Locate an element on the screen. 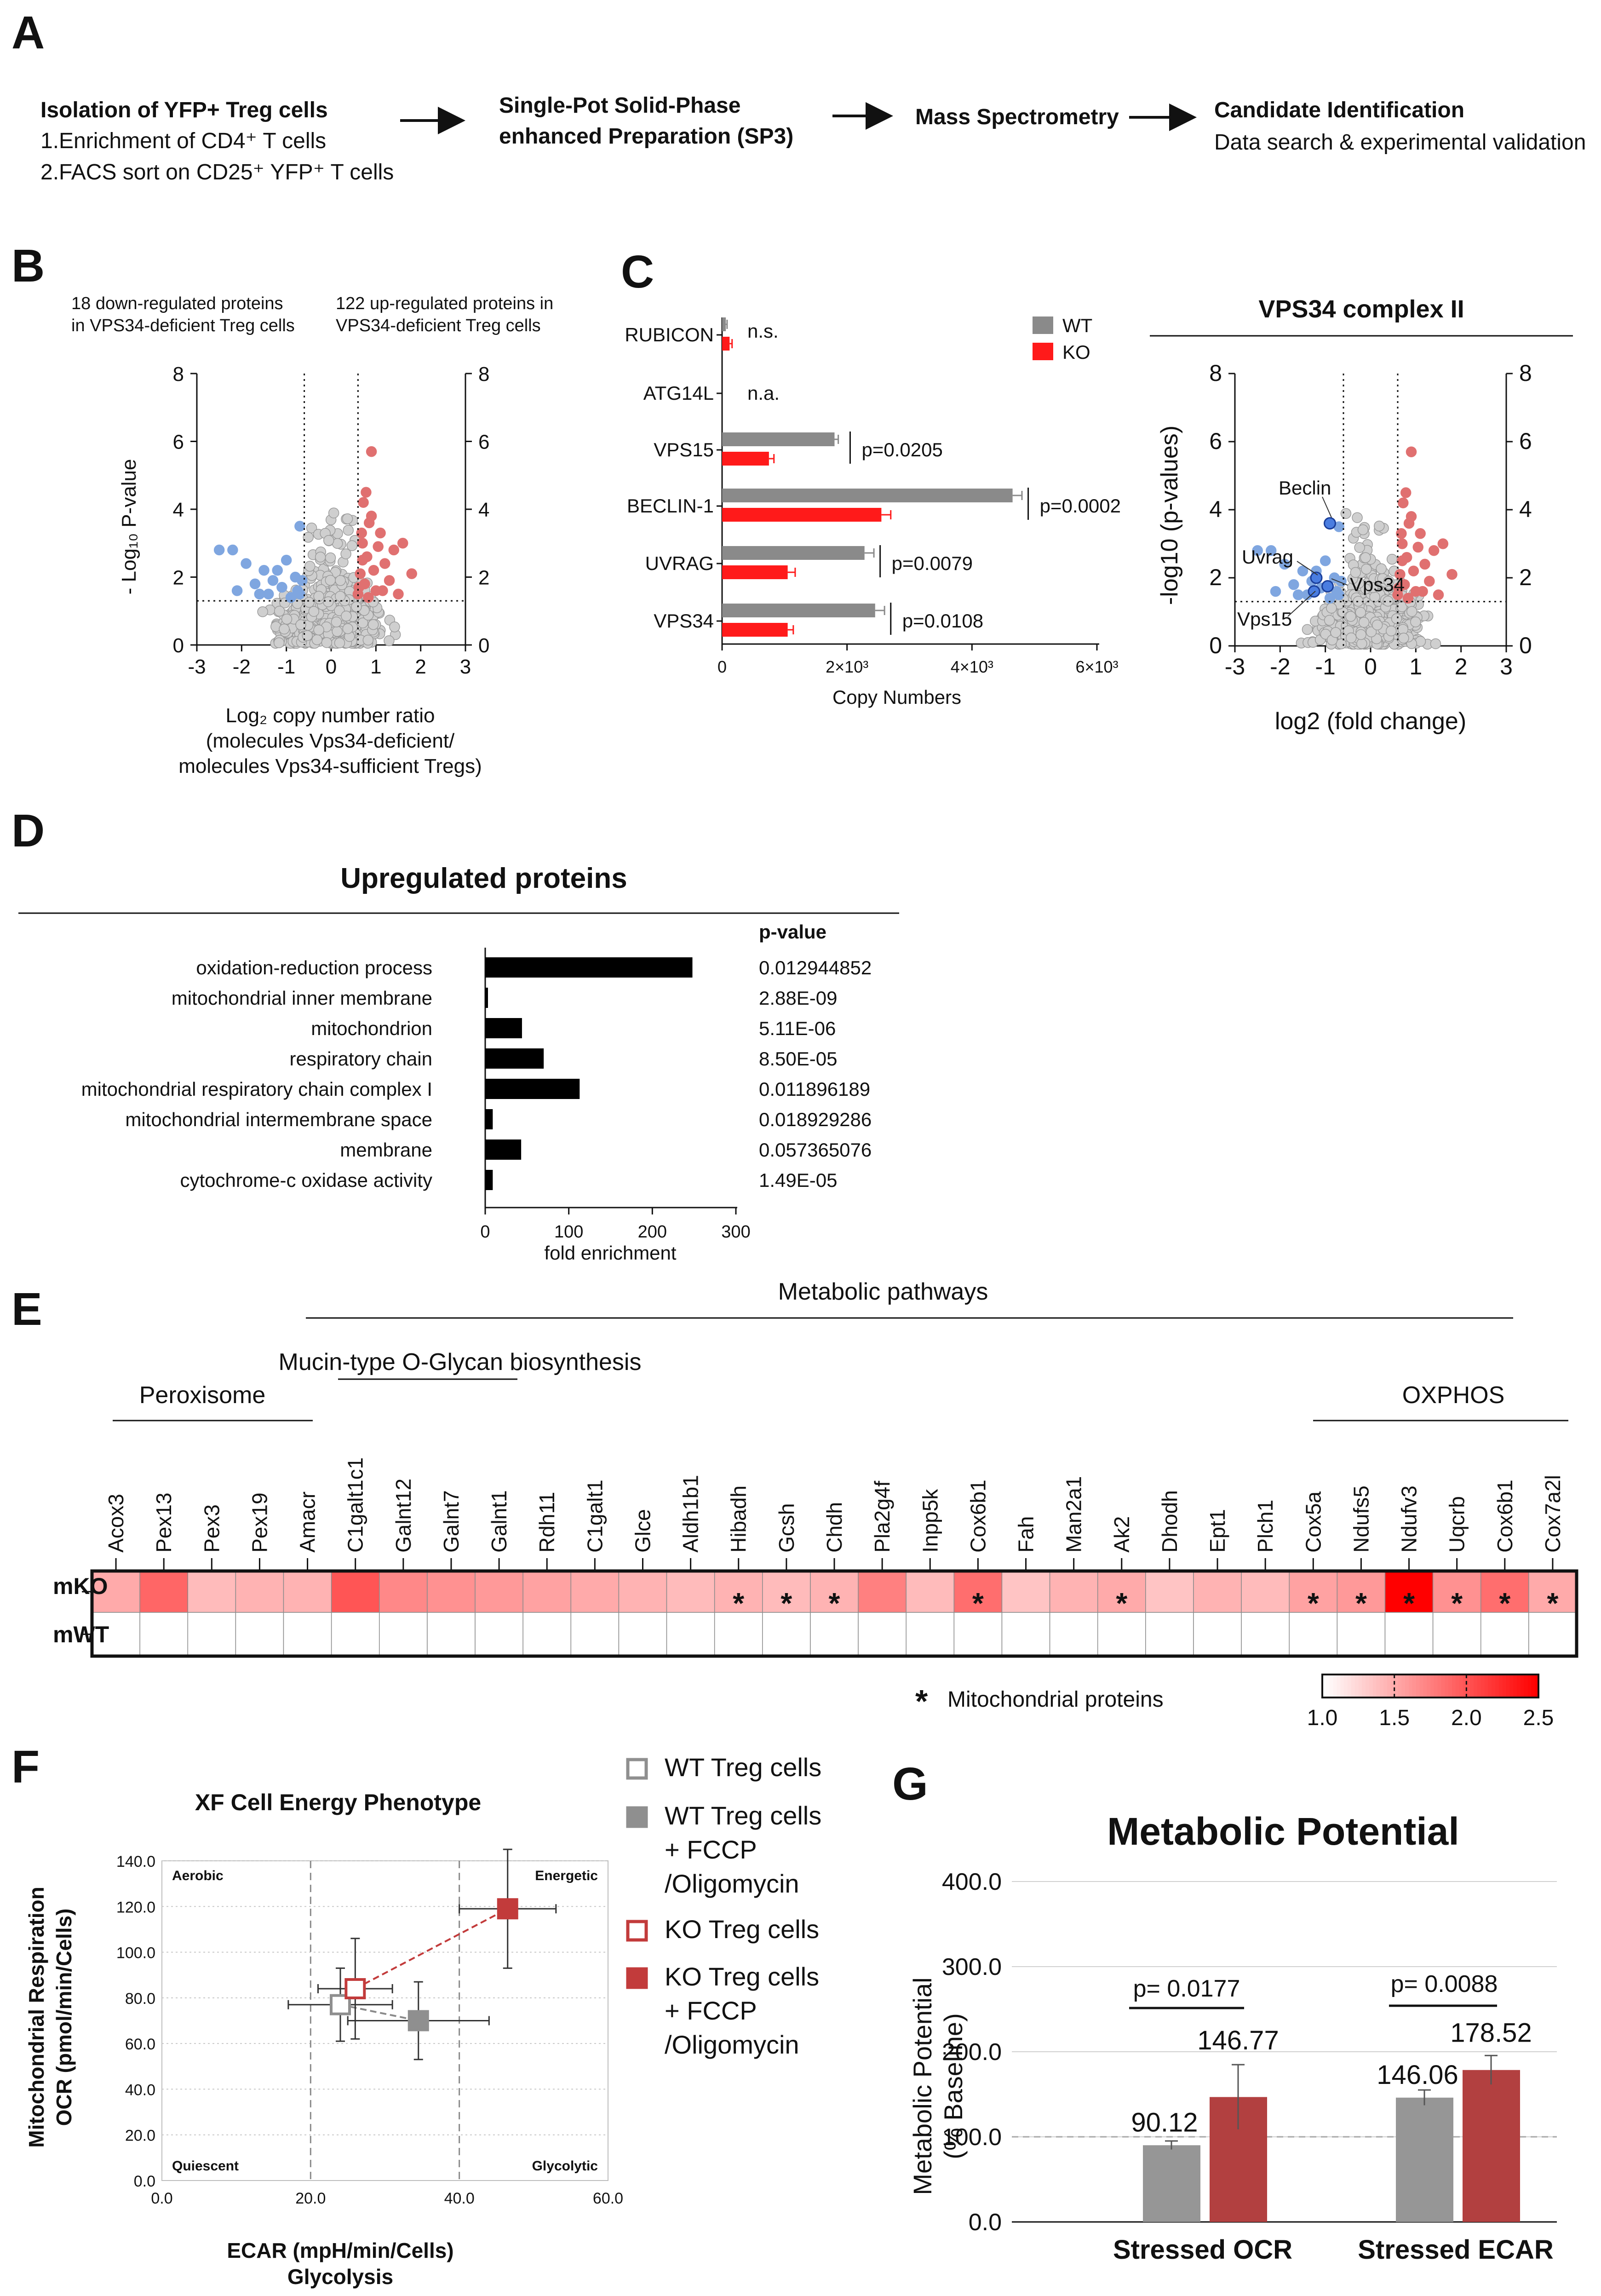 The height and width of the screenshot is (2296, 1601). down-label-2: in VPS34-deficient Treg cells is located at coordinates (183, 325).